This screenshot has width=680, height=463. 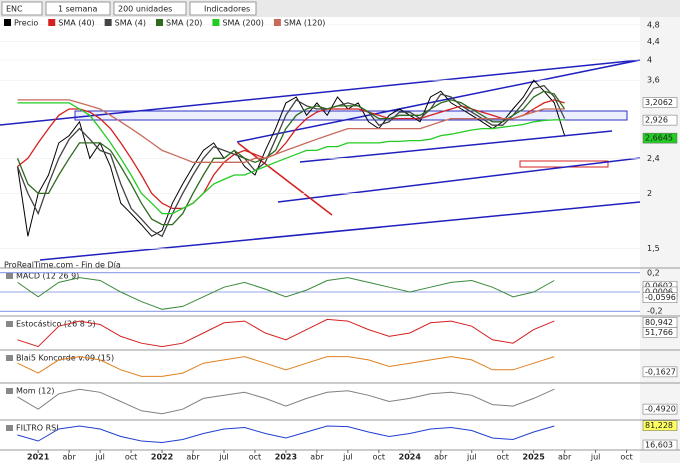 What do you see at coordinates (35, 391) in the screenshot?
I see `panel-title: Mom (12)` at bounding box center [35, 391].